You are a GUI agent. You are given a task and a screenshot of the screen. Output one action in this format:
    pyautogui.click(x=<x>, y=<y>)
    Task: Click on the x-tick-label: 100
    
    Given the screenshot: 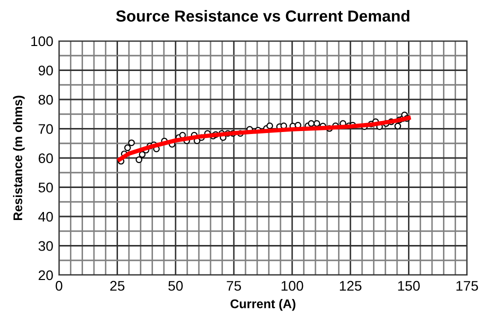 What is the action you would take?
    pyautogui.click(x=293, y=285)
    